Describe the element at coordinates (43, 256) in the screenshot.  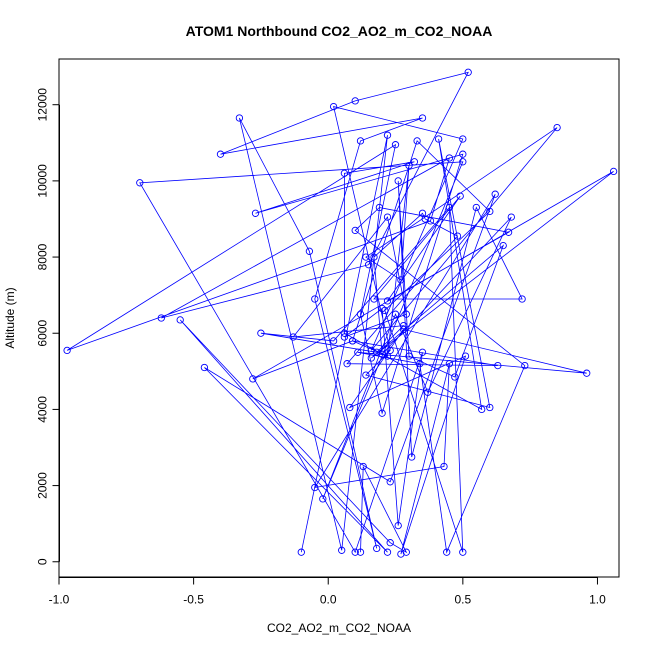
I see `y-tick-label: 8000` at that location.